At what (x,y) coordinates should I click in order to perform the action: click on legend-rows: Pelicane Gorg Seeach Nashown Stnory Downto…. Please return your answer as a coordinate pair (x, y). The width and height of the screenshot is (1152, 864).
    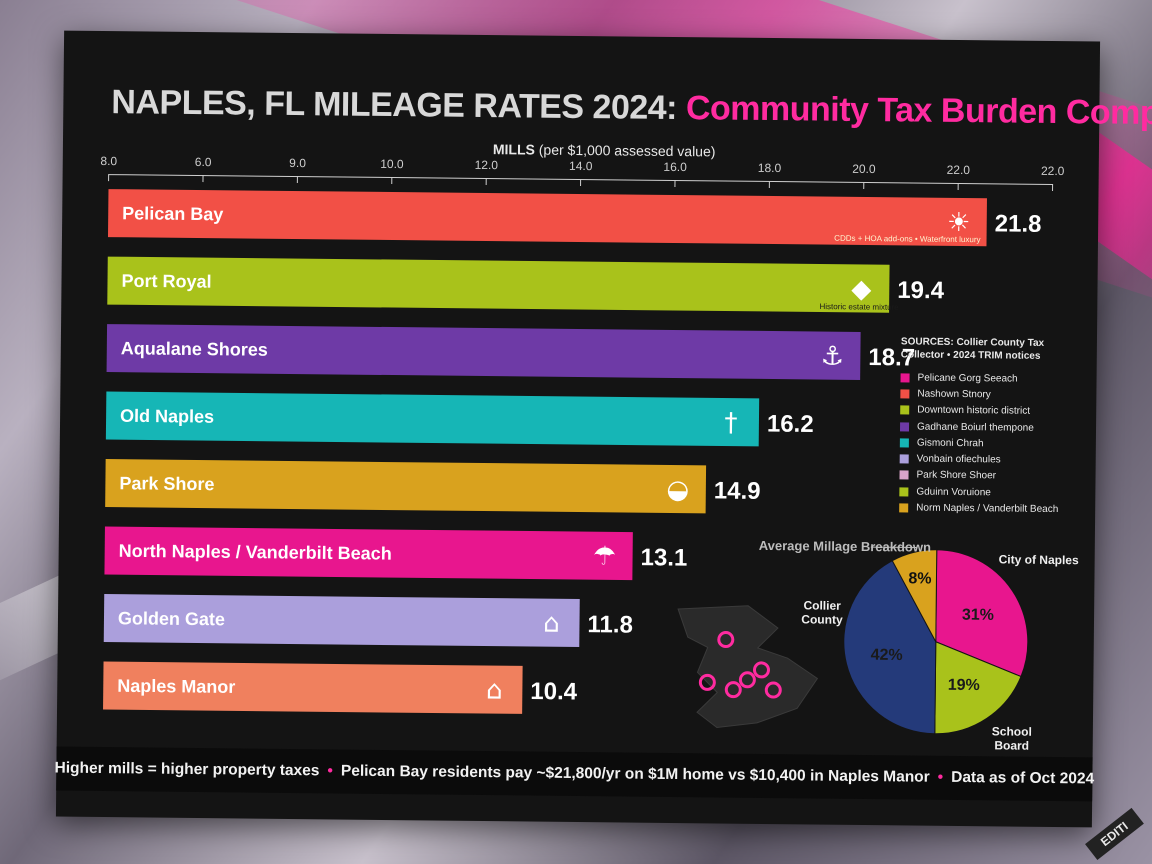
    Looking at the image, I should click on (990, 443).